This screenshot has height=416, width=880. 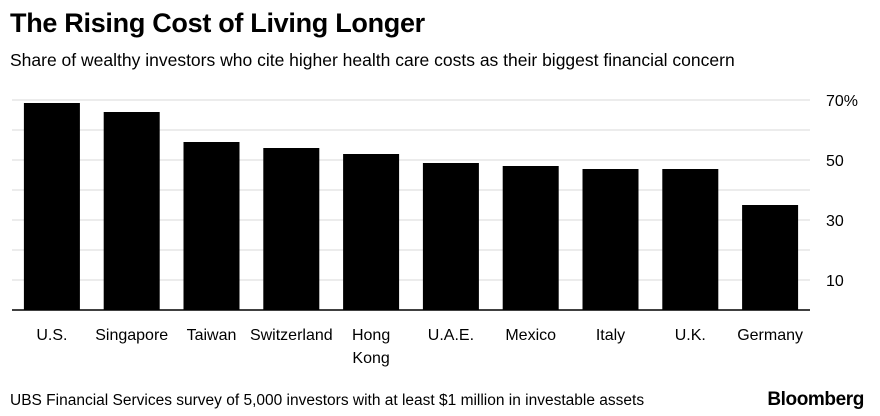 What do you see at coordinates (610, 335) in the screenshot?
I see `x-tick-label: Italy` at bounding box center [610, 335].